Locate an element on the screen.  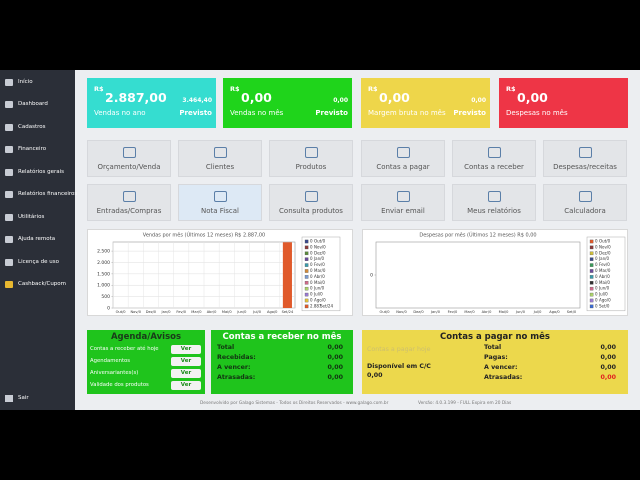
shortcut-button: Calculadora is located at coordinates (585, 202).